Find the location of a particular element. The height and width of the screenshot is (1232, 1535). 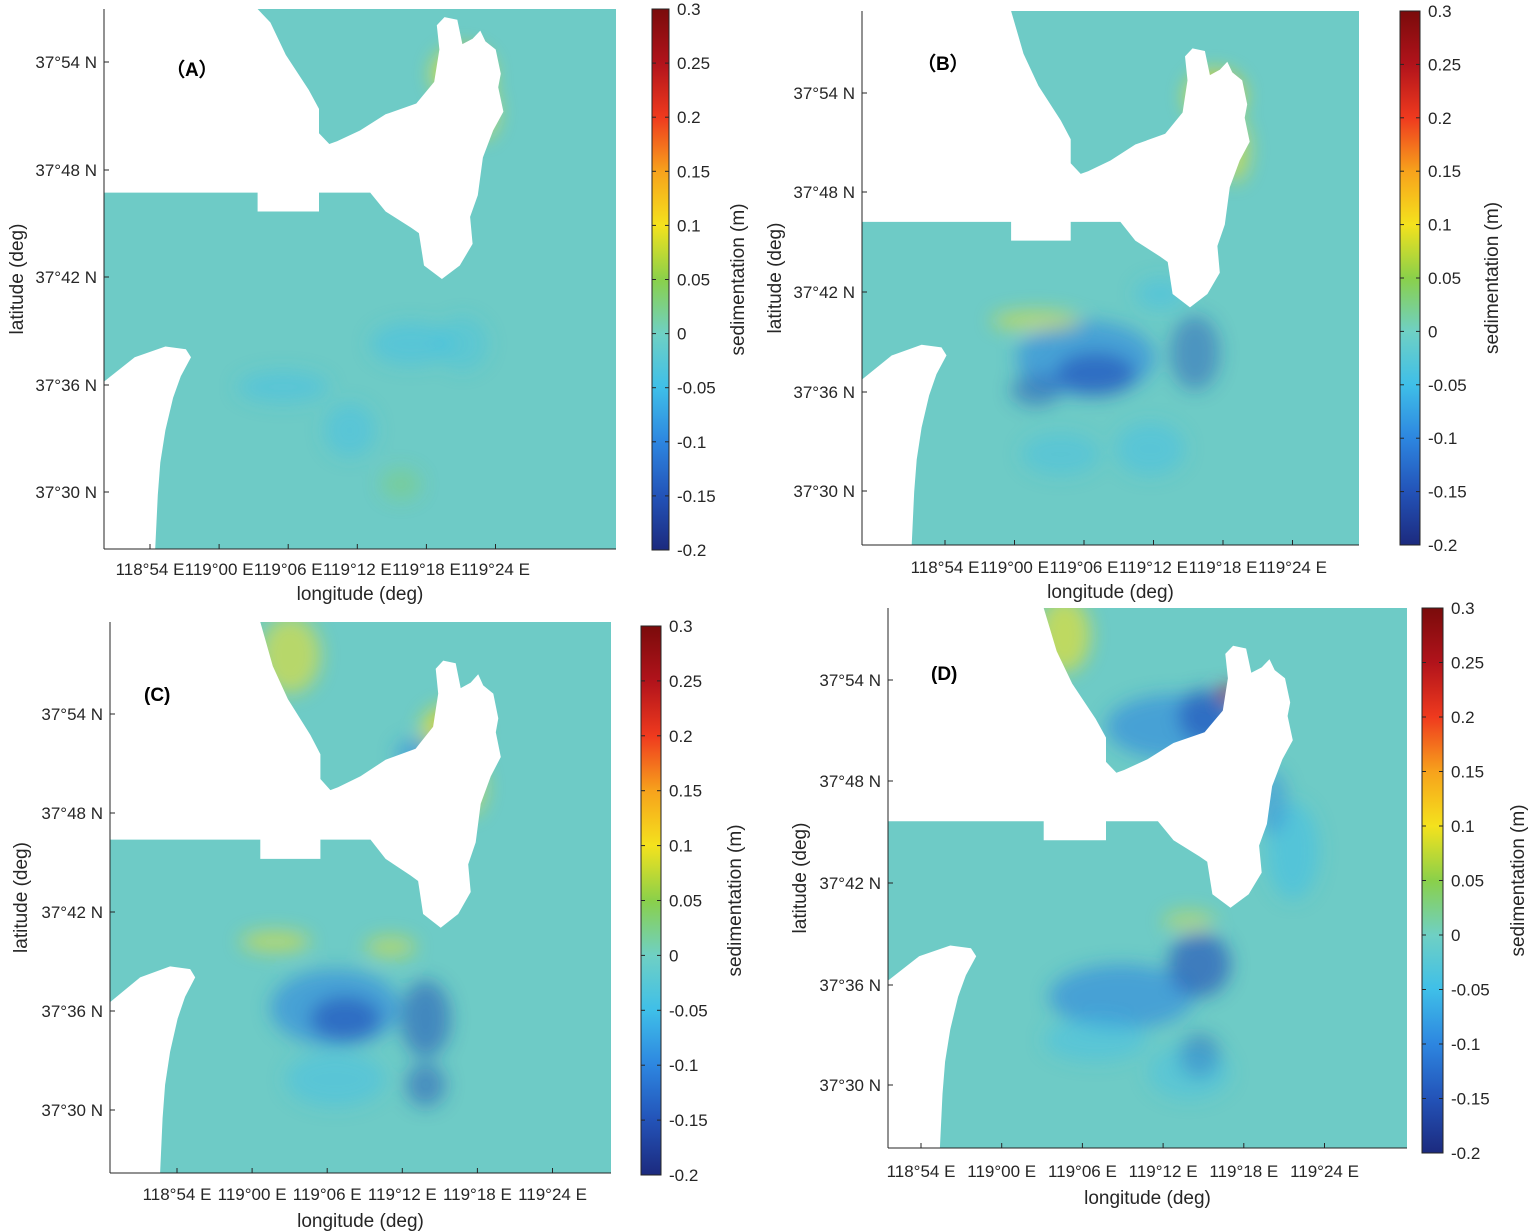

panel-label: (D) is located at coordinates (944, 674).